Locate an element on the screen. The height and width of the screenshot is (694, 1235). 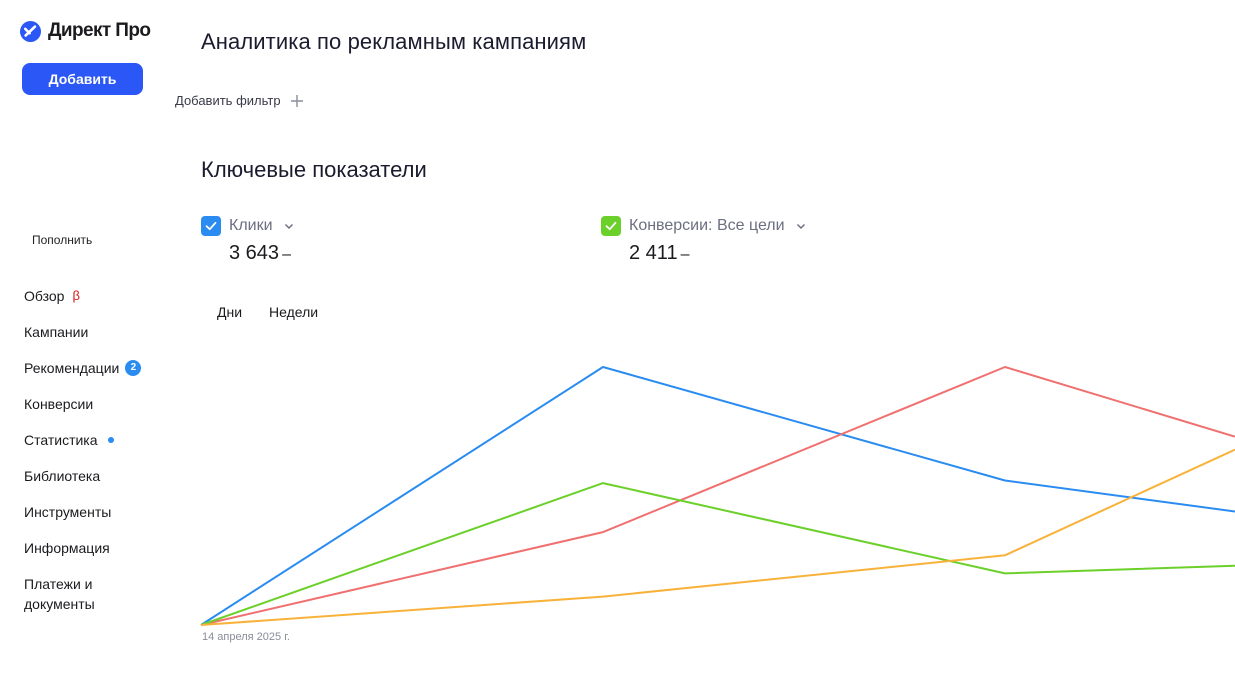
sidebar-item-label: Платежи и документы is located at coordinates (59, 594).